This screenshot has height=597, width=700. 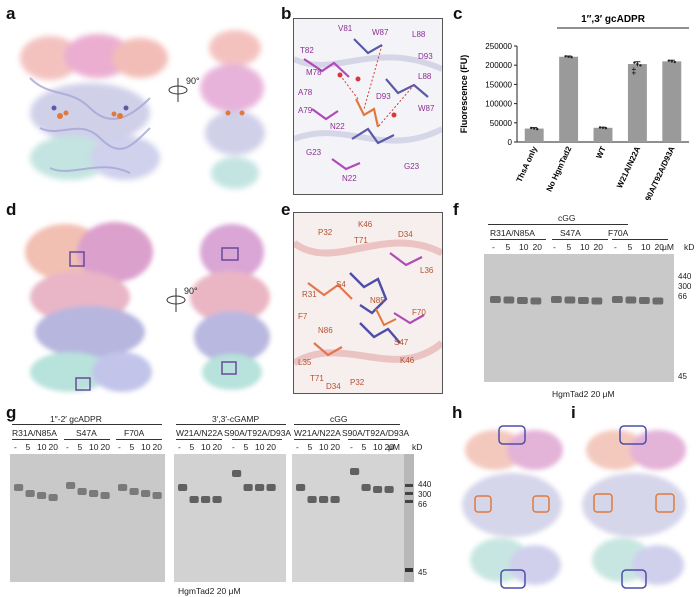 I want to click on structure-i-image, so click(x=634, y=507).